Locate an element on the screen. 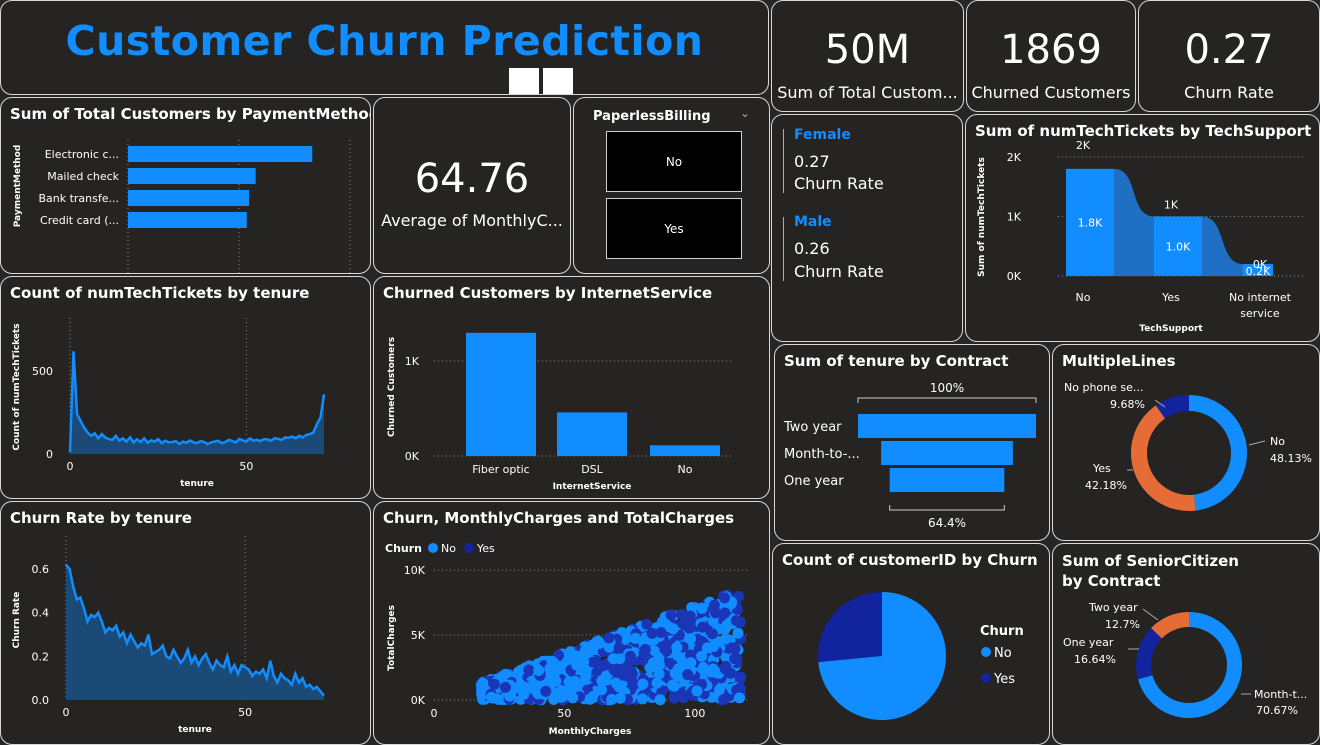  slicer-option-no: No is located at coordinates (674, 161).